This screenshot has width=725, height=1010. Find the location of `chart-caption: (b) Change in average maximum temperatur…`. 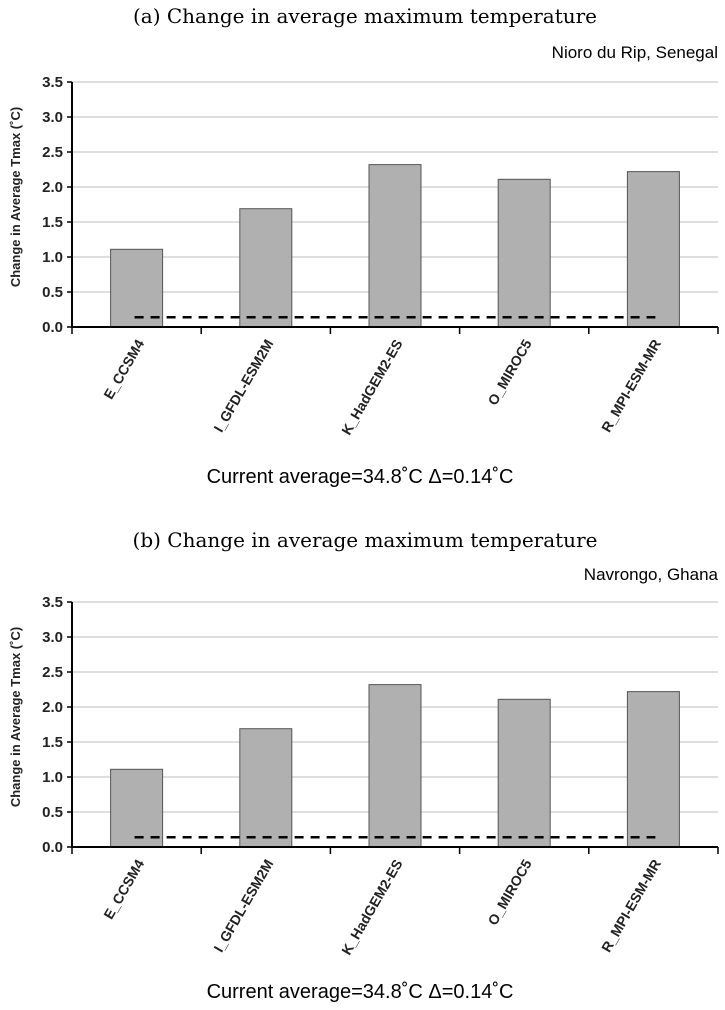

chart-caption: (b) Change in average maximum temperatur… is located at coordinates (365, 540).